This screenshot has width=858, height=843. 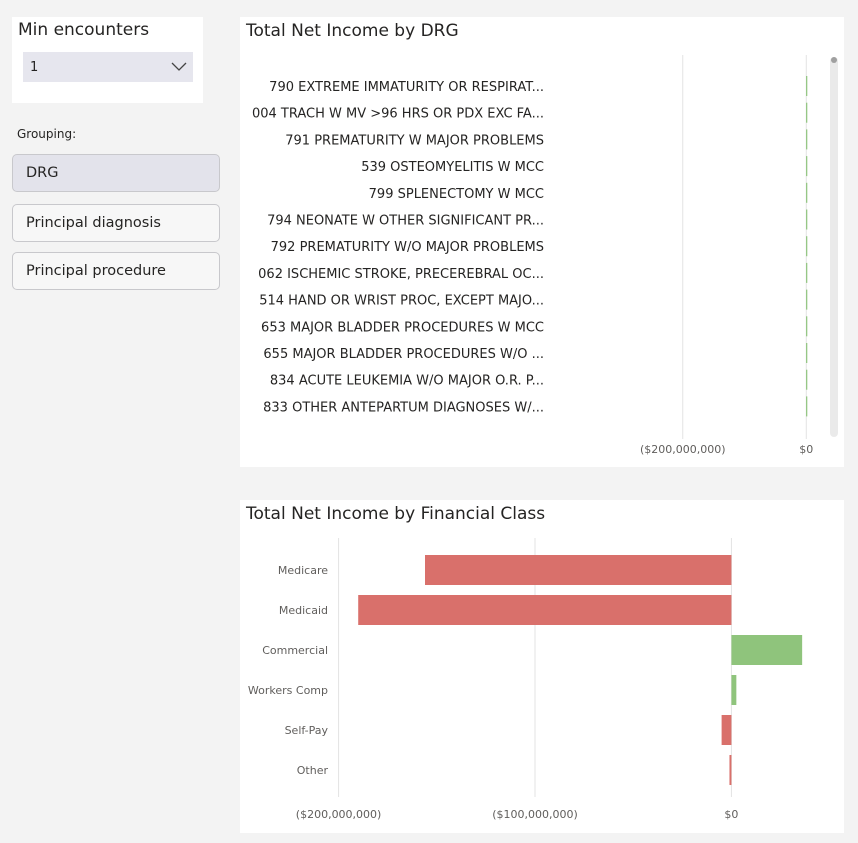 What do you see at coordinates (414, 140) in the screenshot?
I see `category-label: 791 PREMATURITY W MAJOR PROBLEMS` at bounding box center [414, 140].